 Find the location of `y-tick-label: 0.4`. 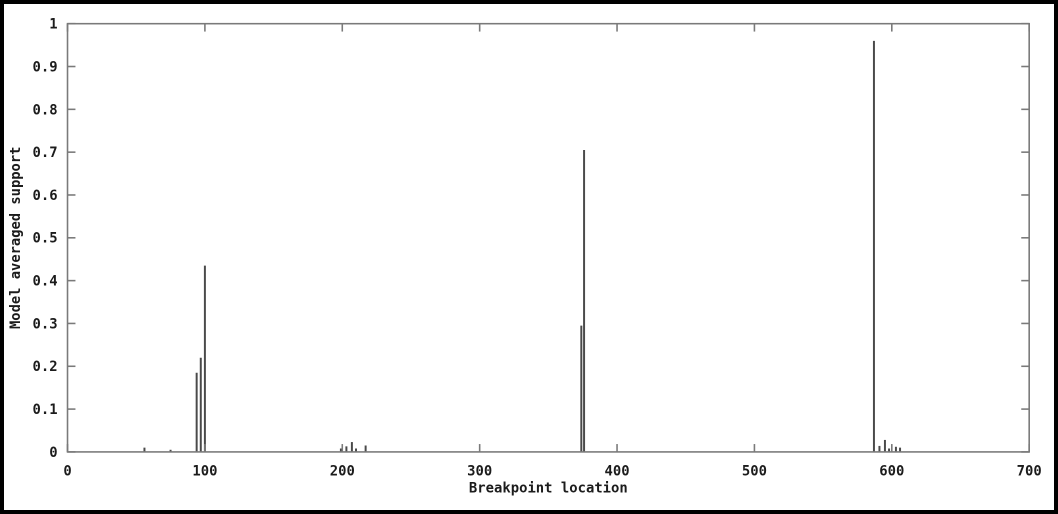

y-tick-label: 0.4 is located at coordinates (45, 282).